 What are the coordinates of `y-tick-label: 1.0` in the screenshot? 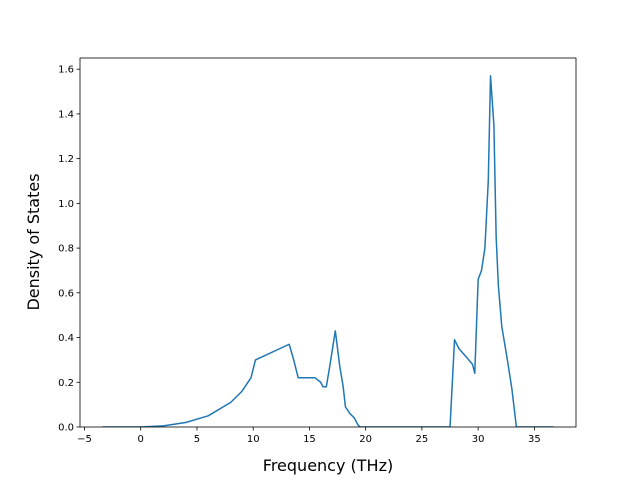 It's located at (66, 204).